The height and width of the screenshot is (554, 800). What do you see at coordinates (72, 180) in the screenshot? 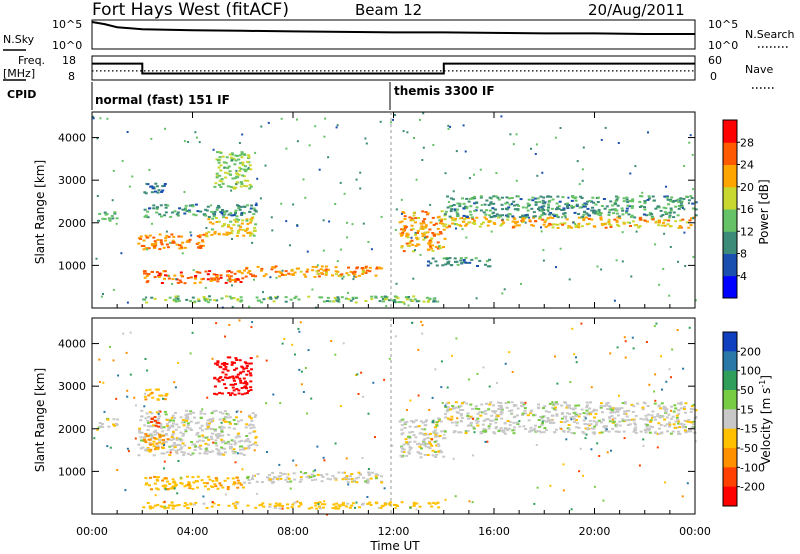
I see `y-tick-label: 3000` at bounding box center [72, 180].